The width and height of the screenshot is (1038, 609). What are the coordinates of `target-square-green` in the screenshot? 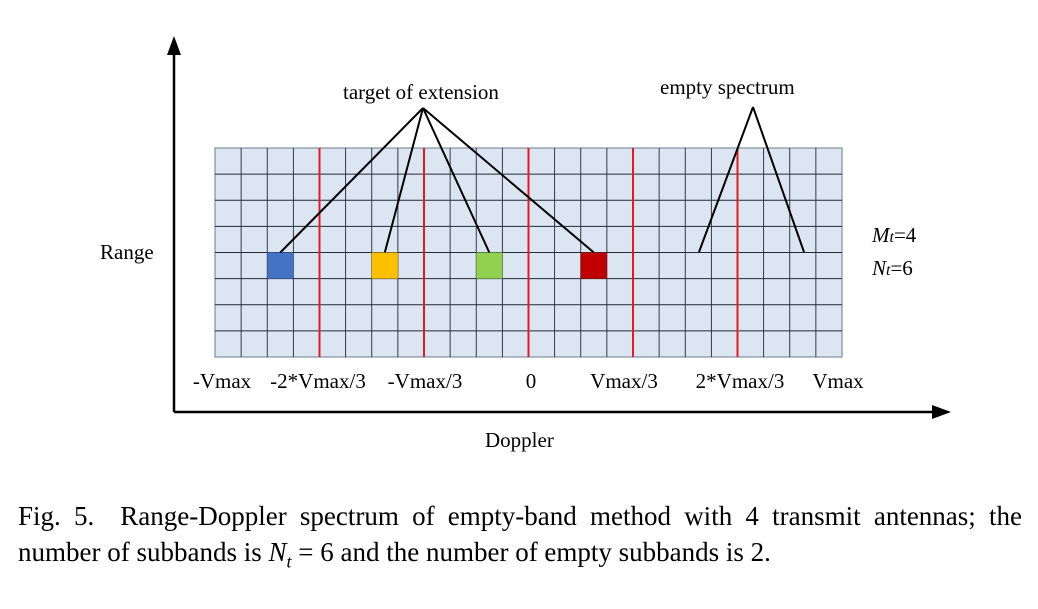 It's located at (489, 265).